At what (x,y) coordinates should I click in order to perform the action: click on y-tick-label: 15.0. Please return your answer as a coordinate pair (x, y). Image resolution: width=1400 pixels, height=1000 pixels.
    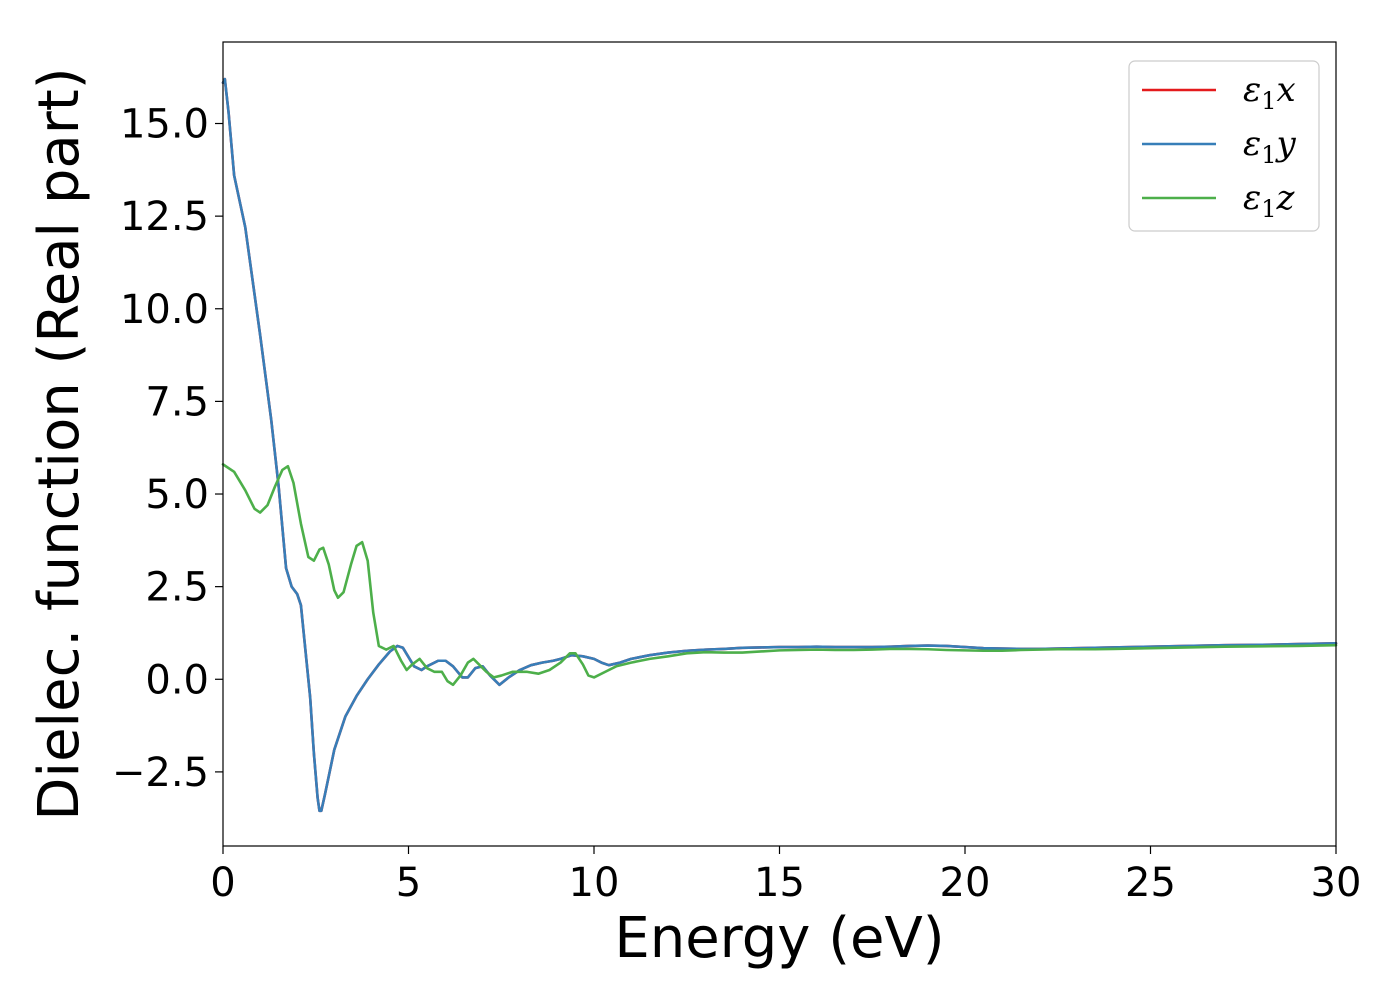
    Looking at the image, I should click on (164, 125).